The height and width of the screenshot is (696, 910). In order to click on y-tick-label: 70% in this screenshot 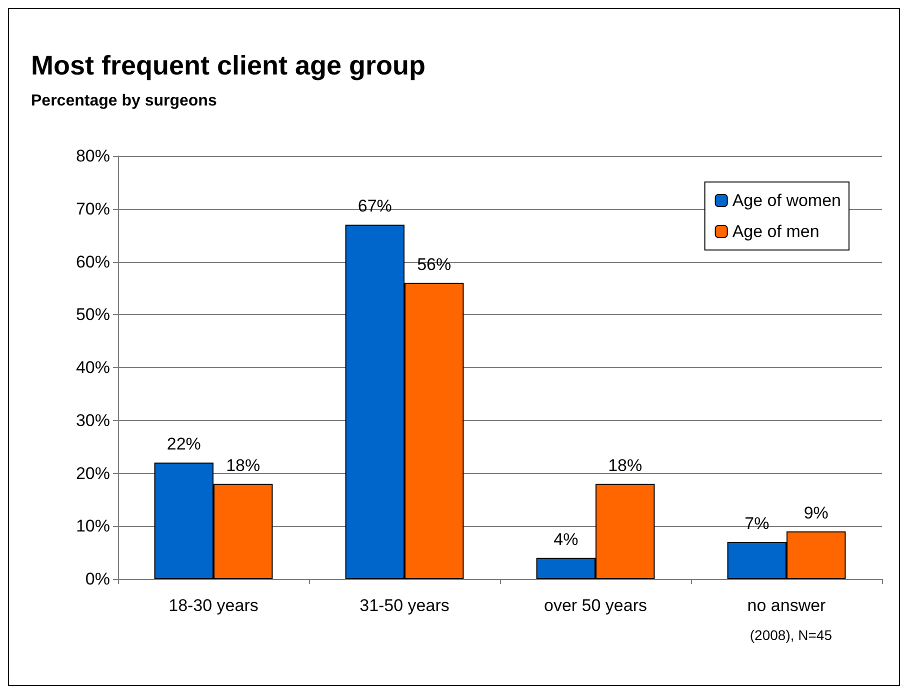, I will do `click(93, 208)`.